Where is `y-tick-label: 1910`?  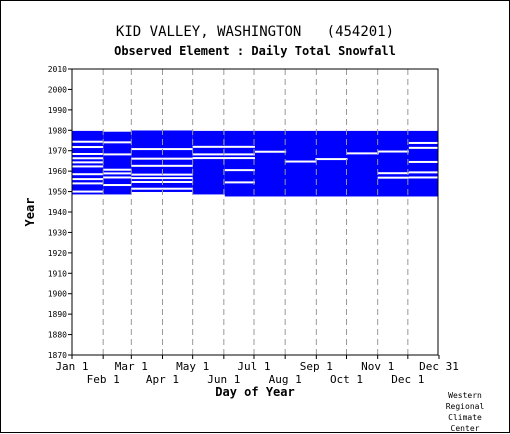 y-tick-label: 1910 is located at coordinates (57, 273).